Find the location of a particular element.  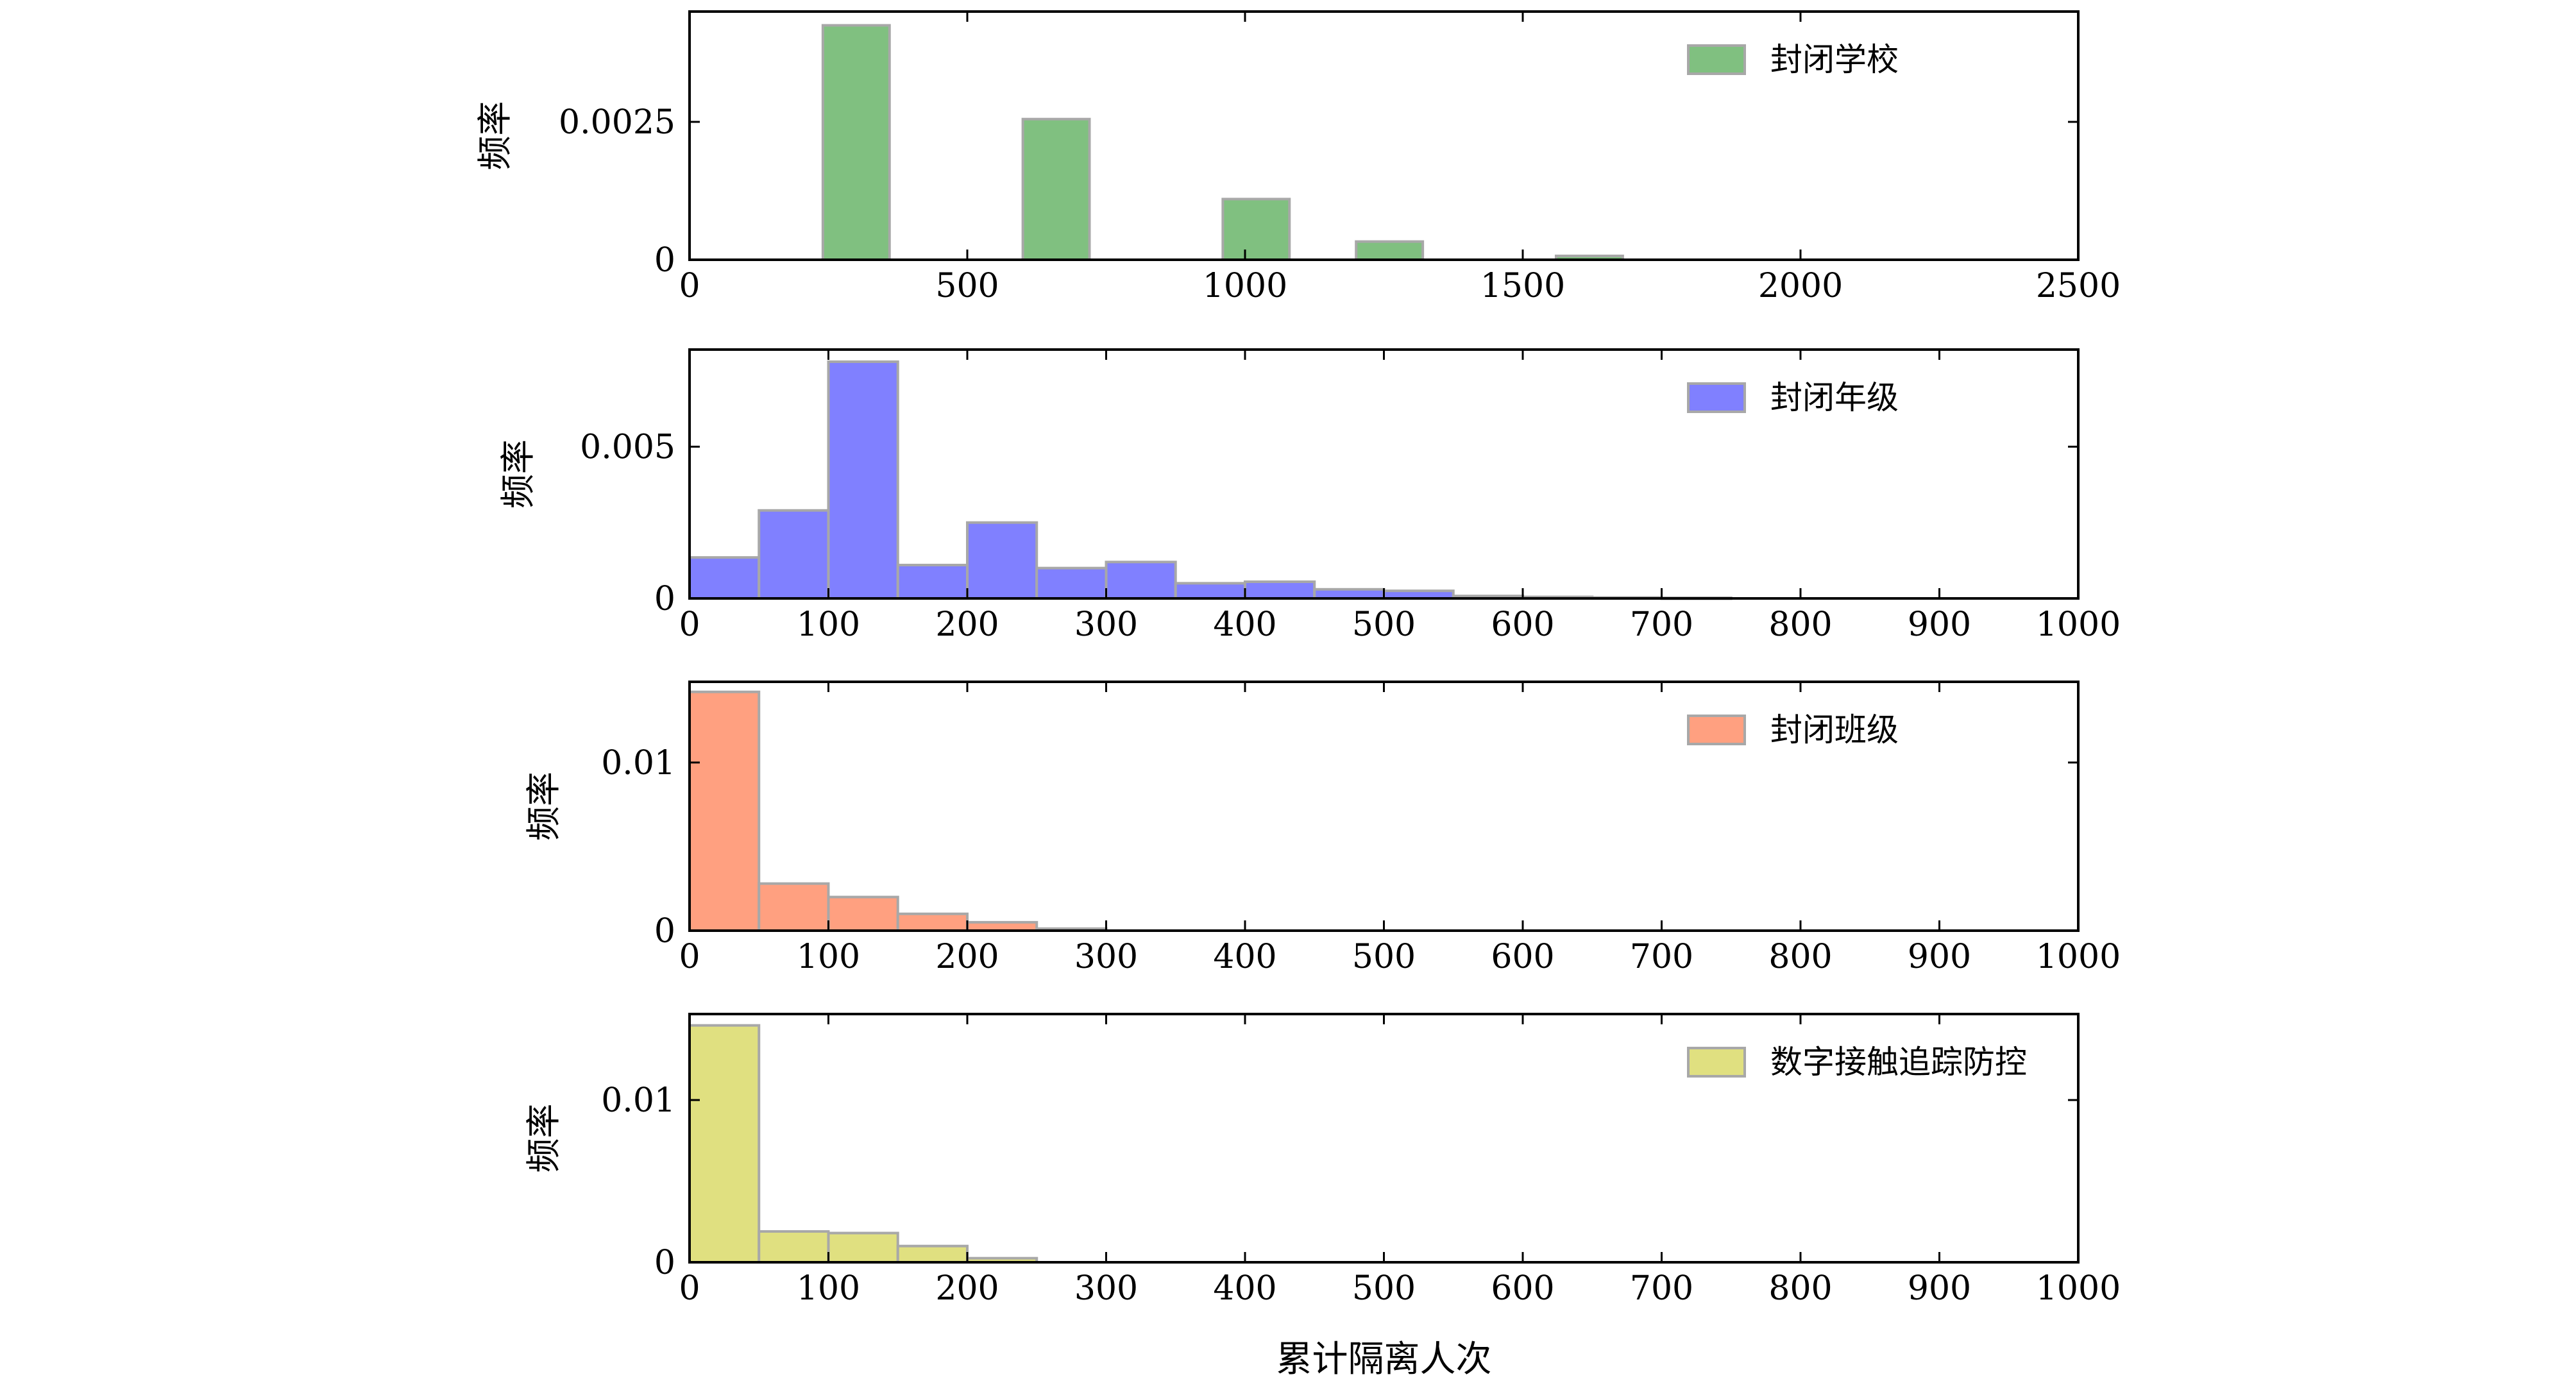

legend: 封闭年级 is located at coordinates (1793, 397).